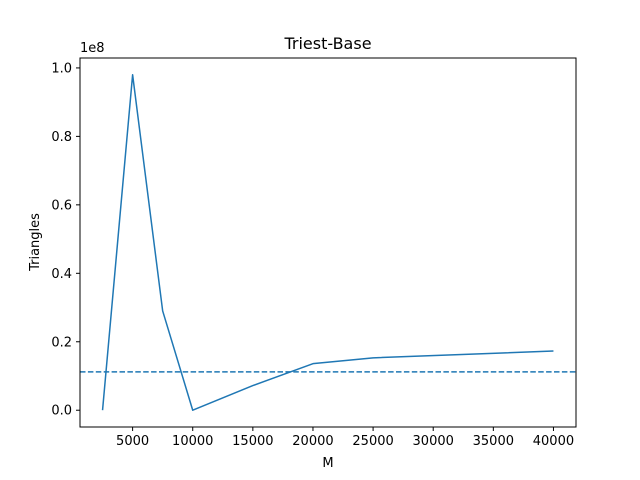 The width and height of the screenshot is (640, 480). Describe the element at coordinates (61, 137) in the screenshot. I see `y-tick-label: 0.8` at that location.